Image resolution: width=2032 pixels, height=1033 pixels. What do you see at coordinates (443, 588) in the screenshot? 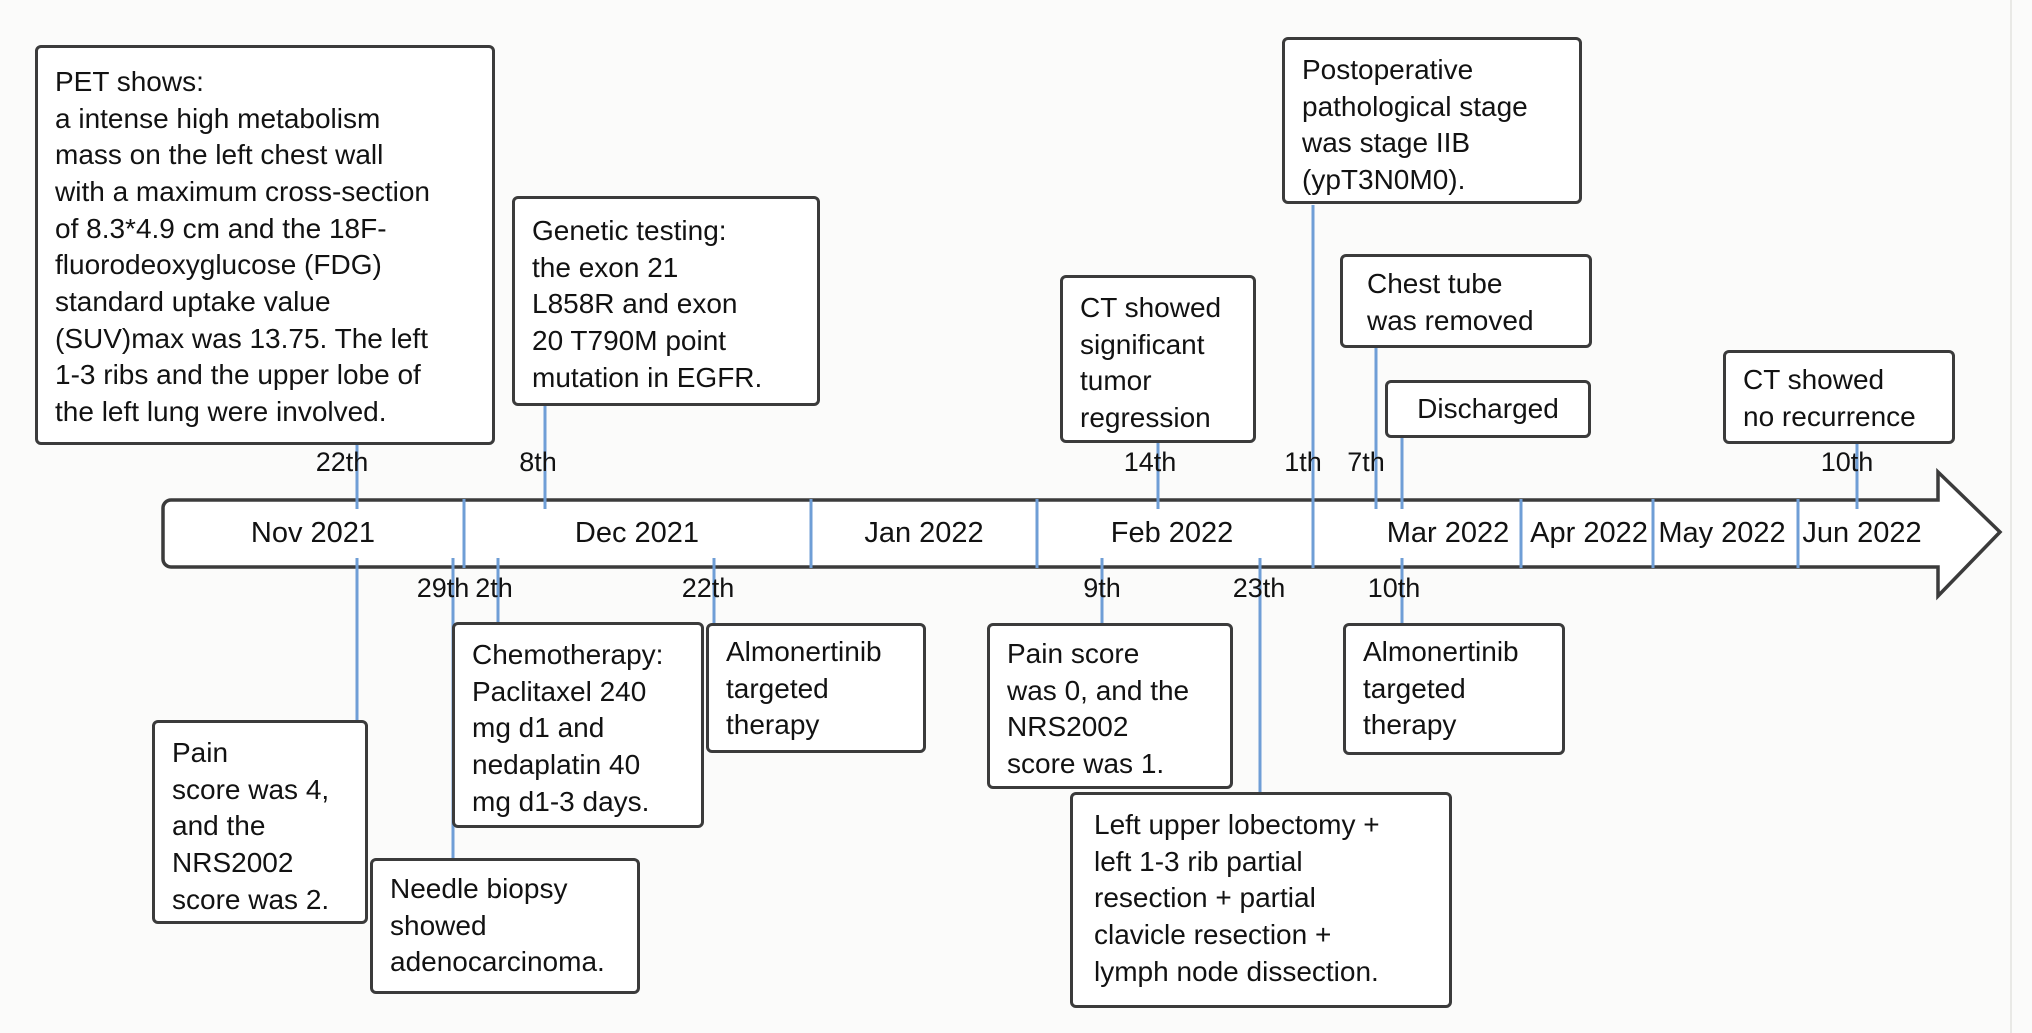
I see `date-label-nov-29th: 29th` at bounding box center [443, 588].